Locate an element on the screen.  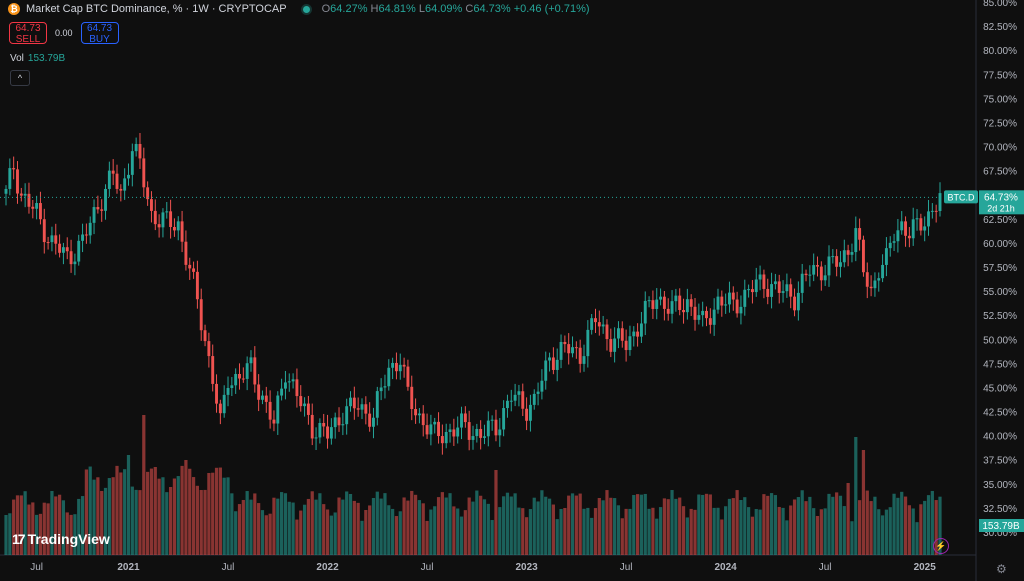
collapse-legend-button: ^ is located at coordinates (20, 78).